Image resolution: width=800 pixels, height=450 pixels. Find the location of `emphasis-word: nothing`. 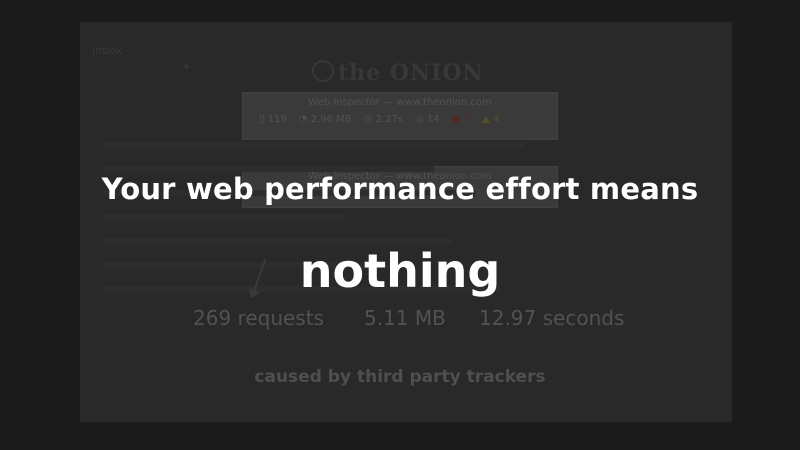

emphasis-word: nothing is located at coordinates (400, 271).